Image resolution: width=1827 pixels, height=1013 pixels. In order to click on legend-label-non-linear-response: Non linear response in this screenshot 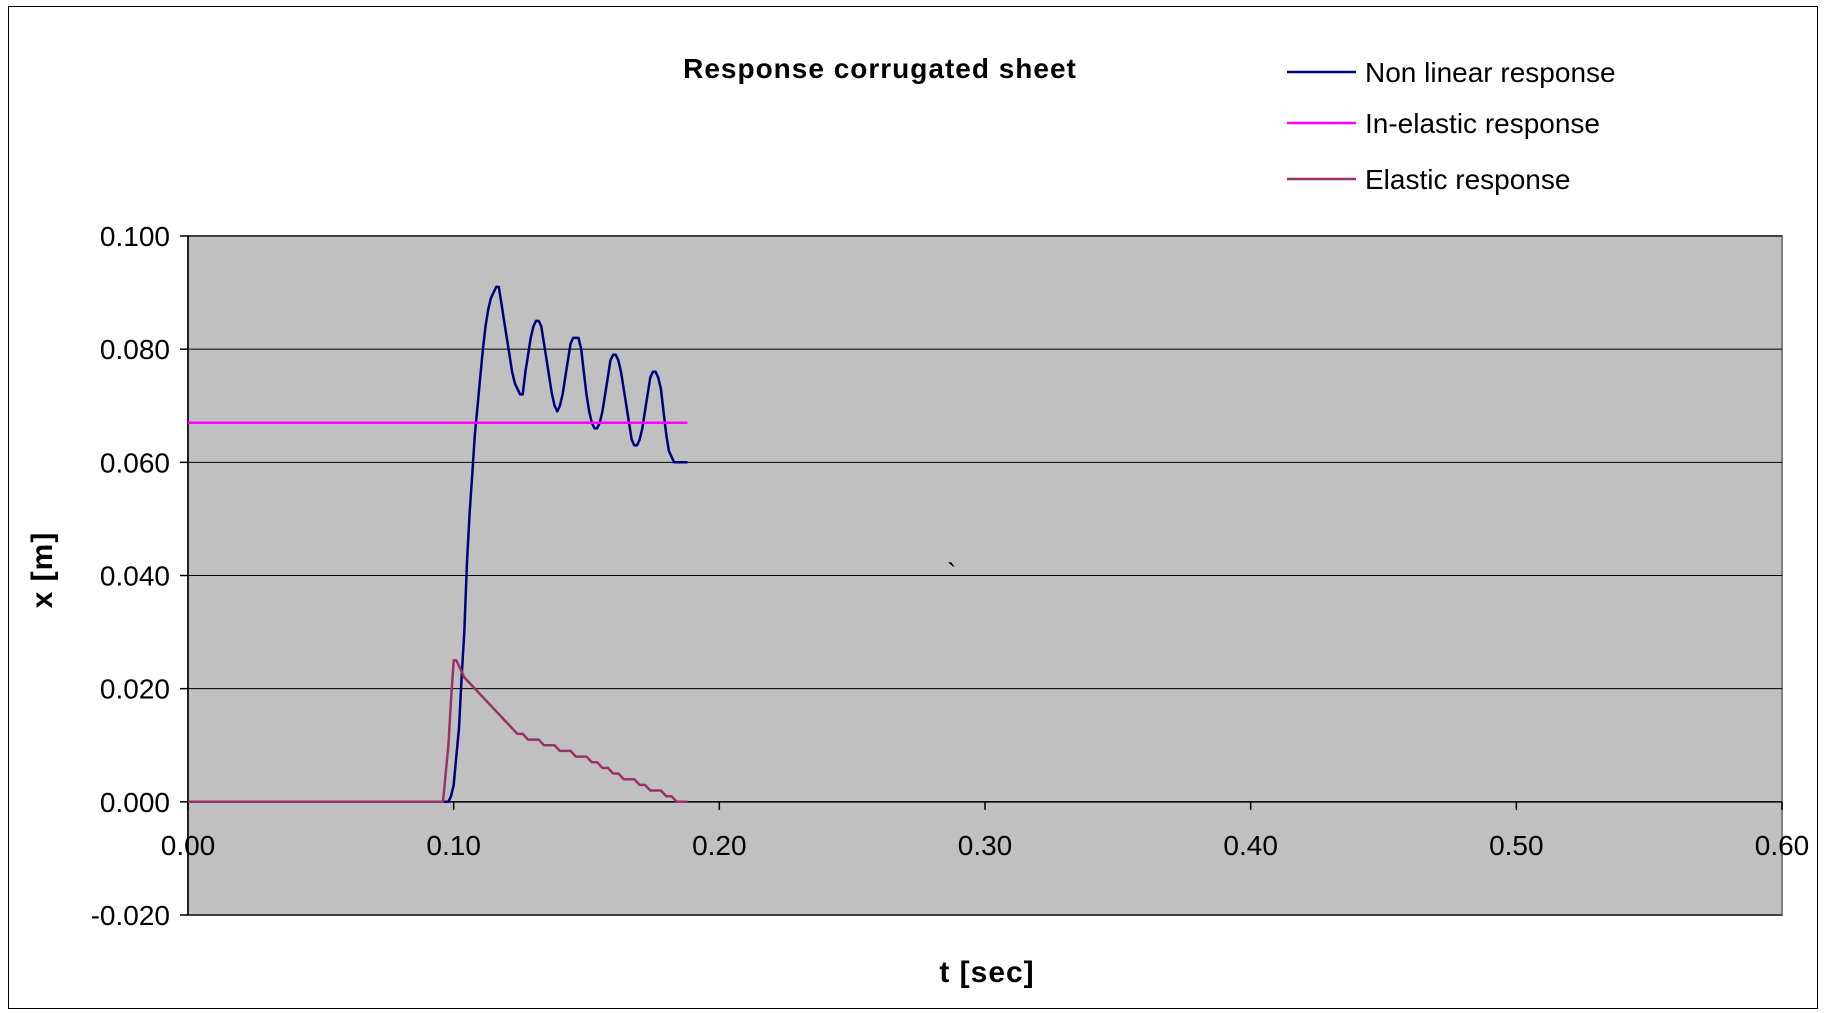, I will do `click(1490, 72)`.